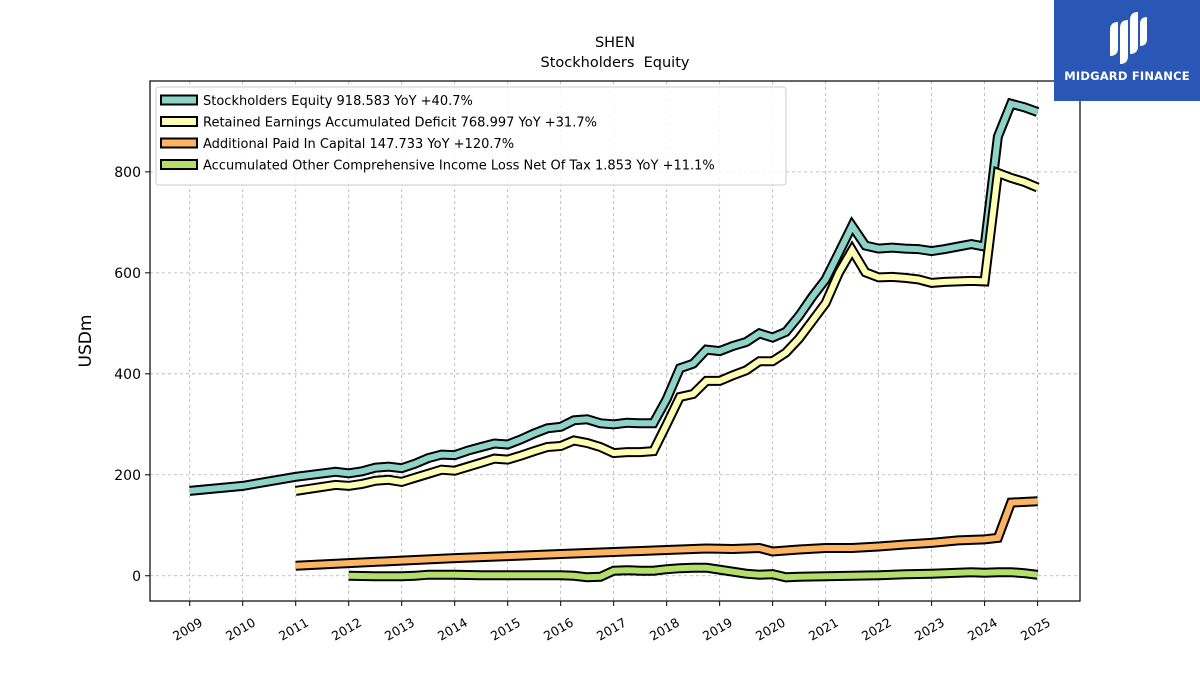 The image size is (1200, 675). I want to click on x-tick-label: 2017, so click(611, 629).